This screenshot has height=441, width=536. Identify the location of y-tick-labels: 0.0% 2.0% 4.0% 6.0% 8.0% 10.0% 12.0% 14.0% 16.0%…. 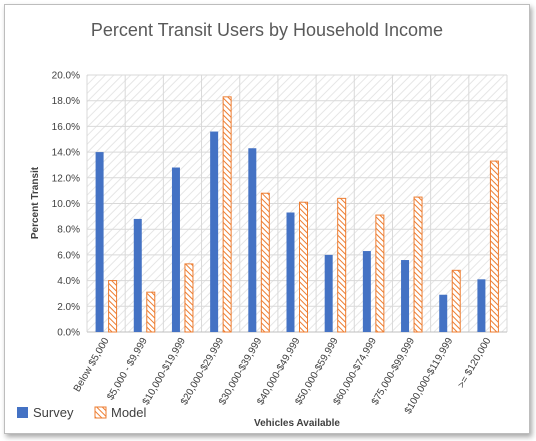
(66, 205).